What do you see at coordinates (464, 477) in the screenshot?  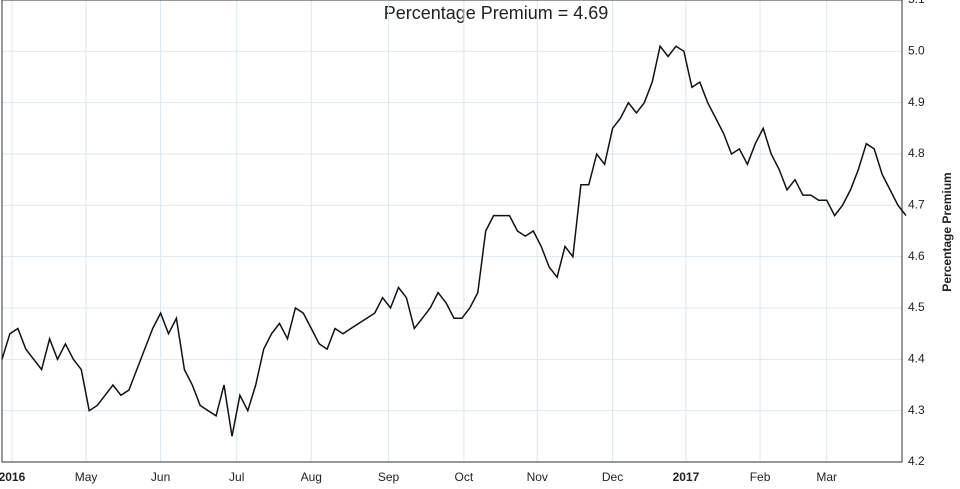 I see `x-tick-label: Oct` at bounding box center [464, 477].